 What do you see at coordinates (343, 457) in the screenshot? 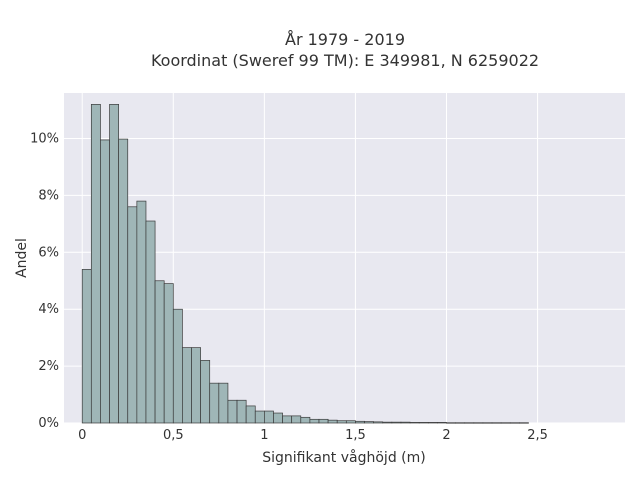
I see `x-axis-label: Signifikant våghöjd (m)` at bounding box center [343, 457].